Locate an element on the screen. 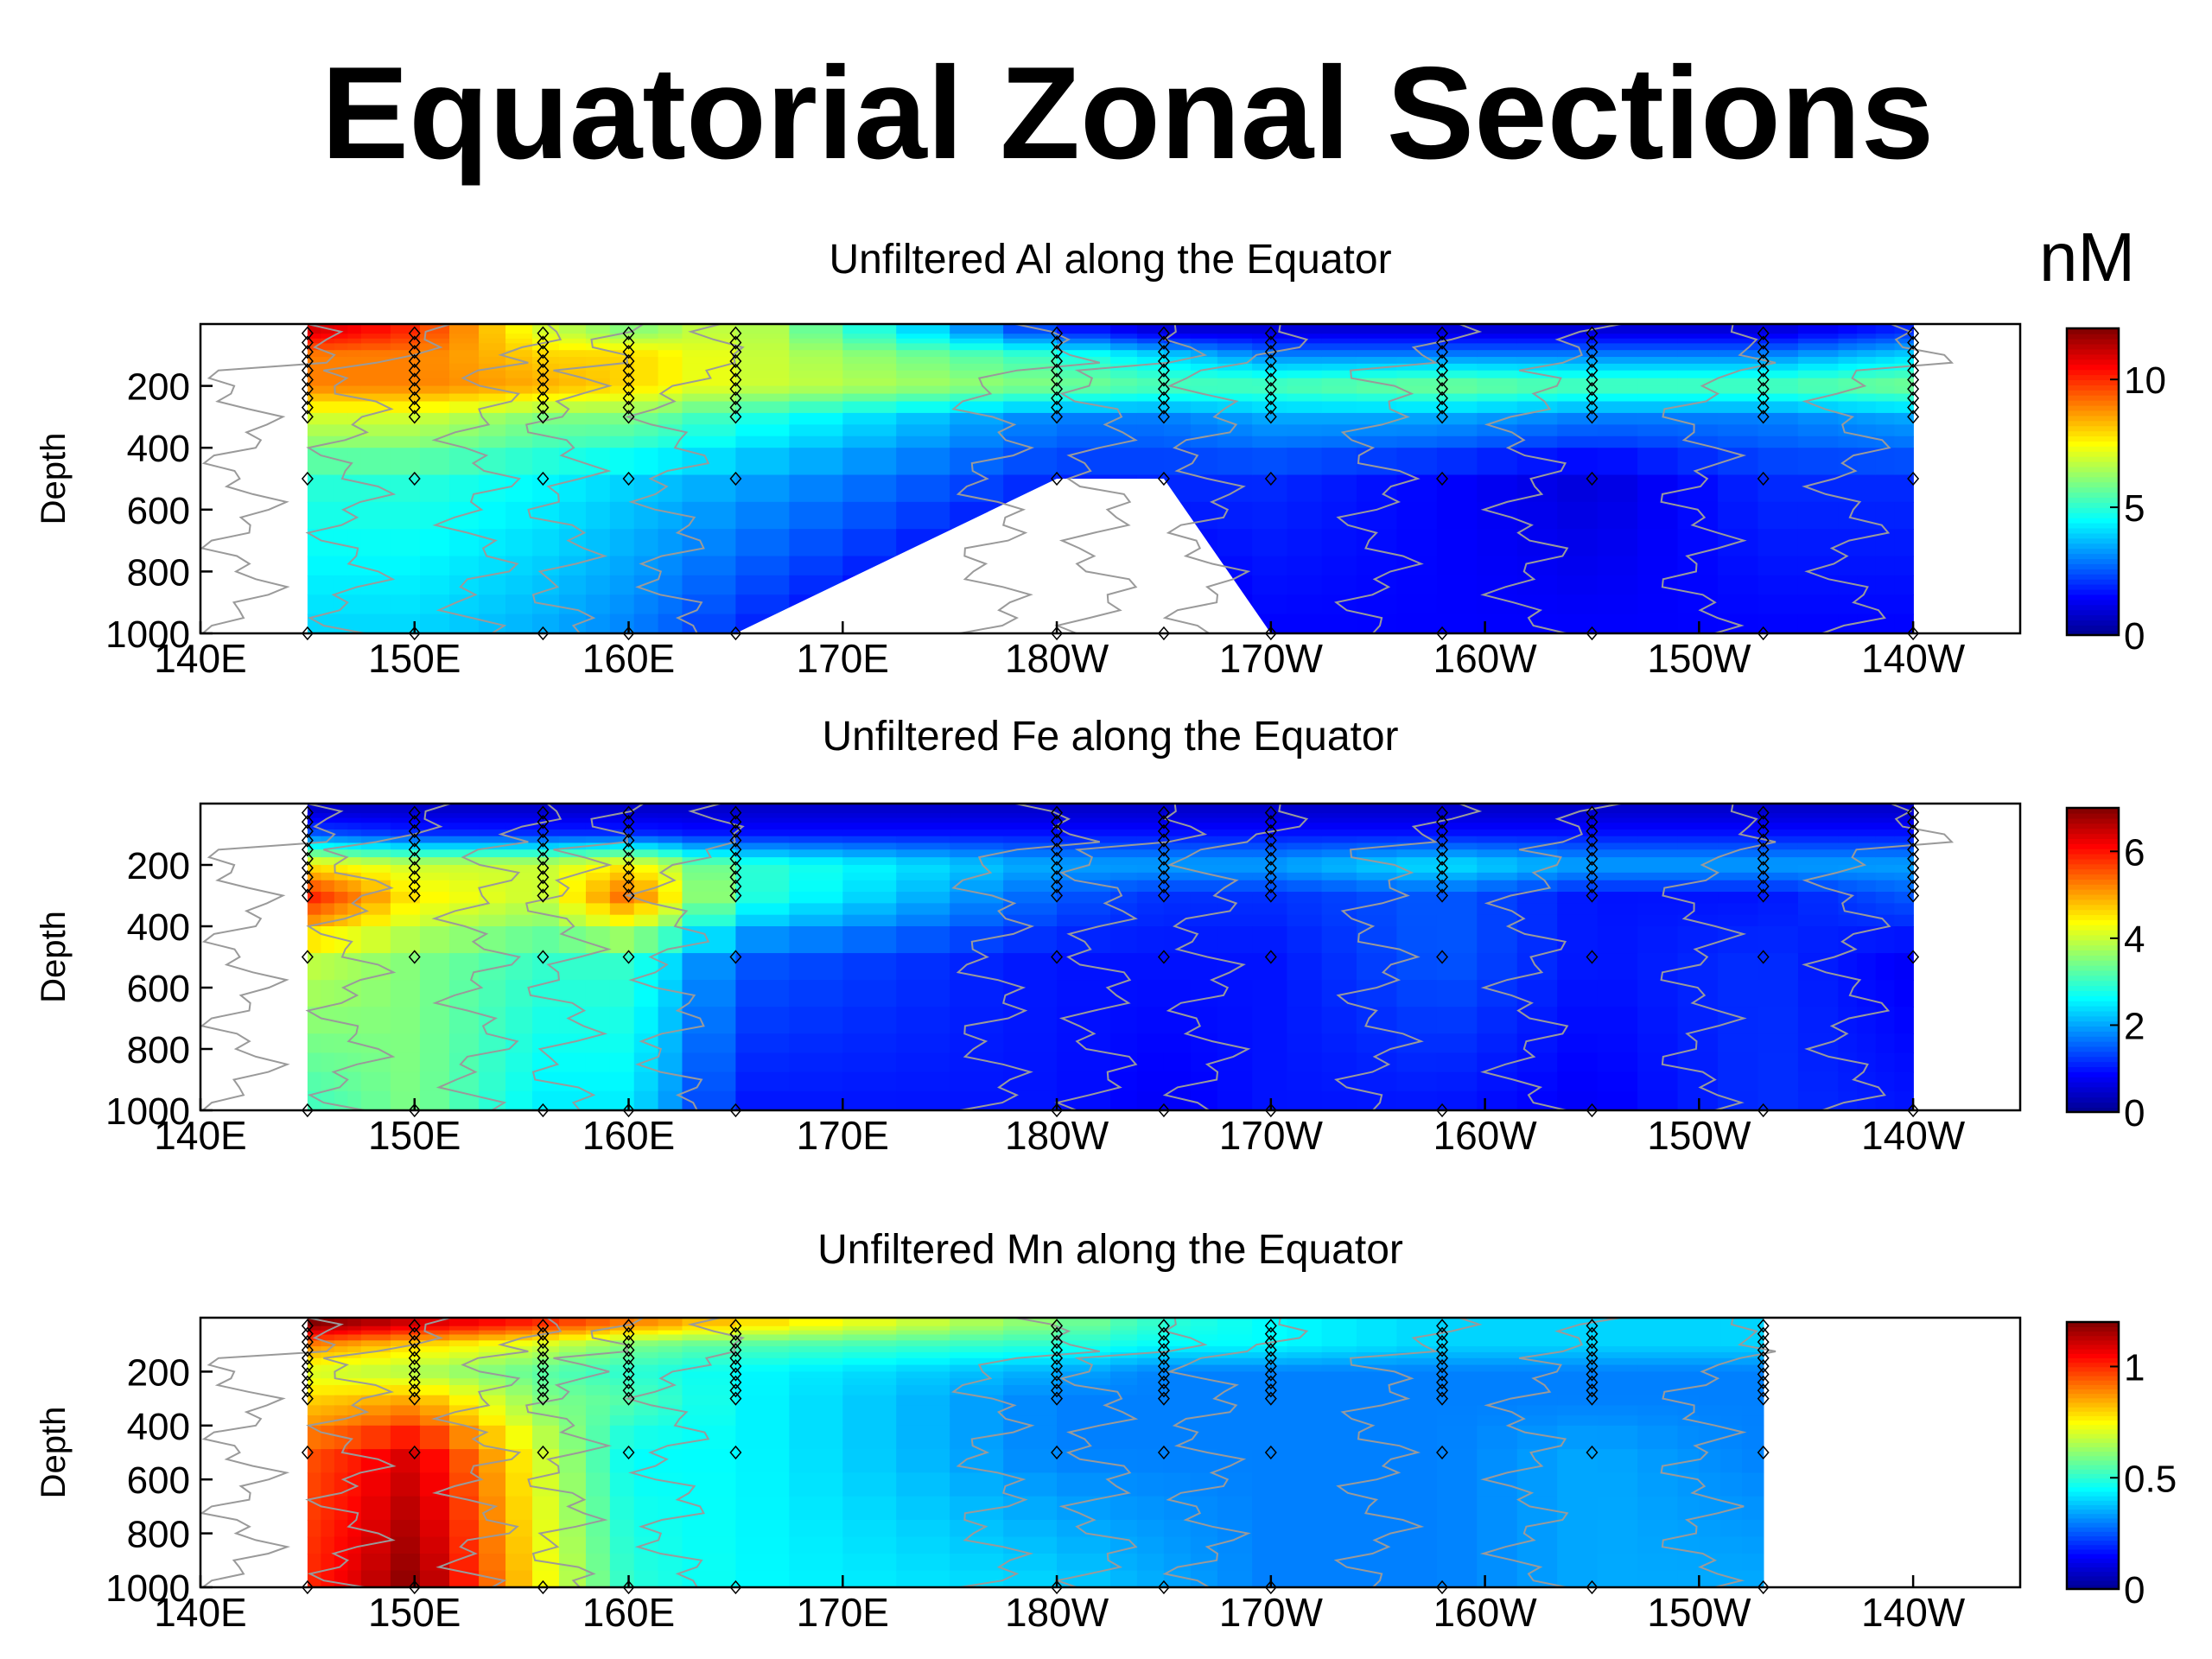 The height and width of the screenshot is (1659, 2212). profile-trace is located at coordinates (684, 957).